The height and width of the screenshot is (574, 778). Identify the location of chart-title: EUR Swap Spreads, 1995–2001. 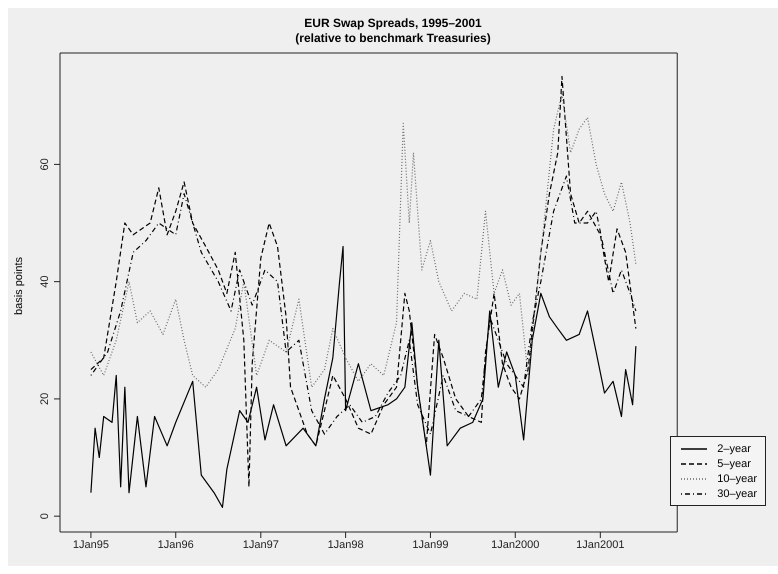
(393, 23).